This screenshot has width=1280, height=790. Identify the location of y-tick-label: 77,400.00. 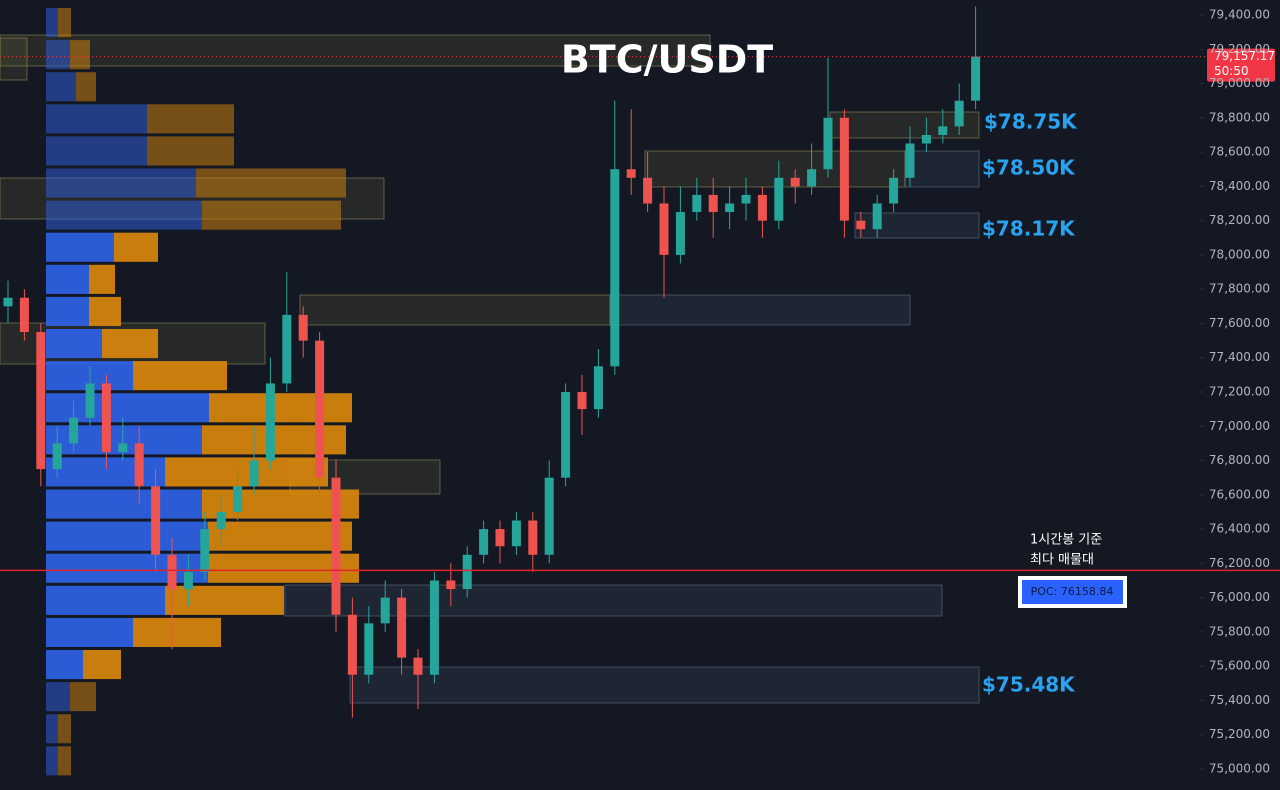
(1239, 357).